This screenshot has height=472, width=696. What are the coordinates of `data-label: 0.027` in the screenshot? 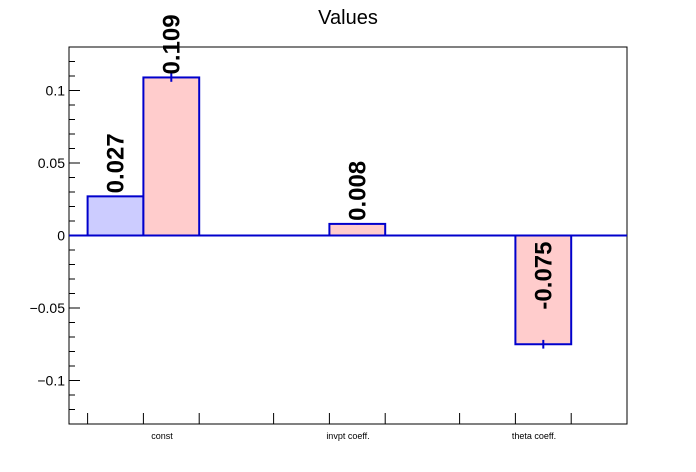 It's located at (116, 163).